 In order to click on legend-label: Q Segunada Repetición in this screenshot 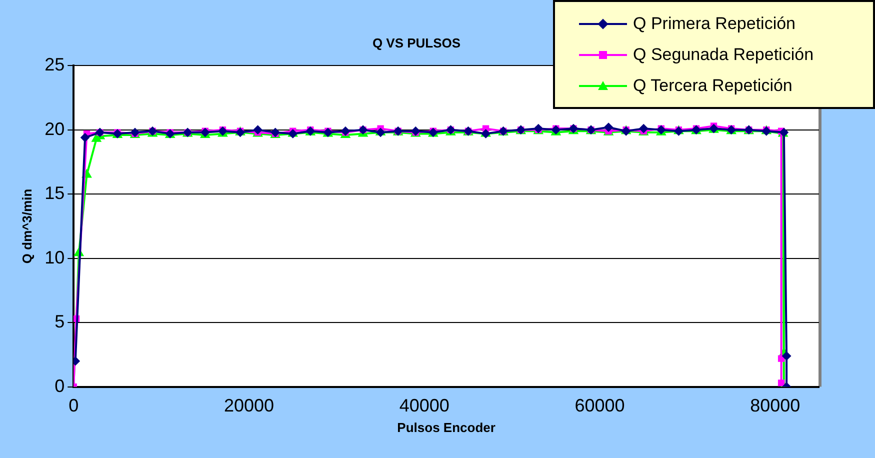, I will do `click(723, 54)`.